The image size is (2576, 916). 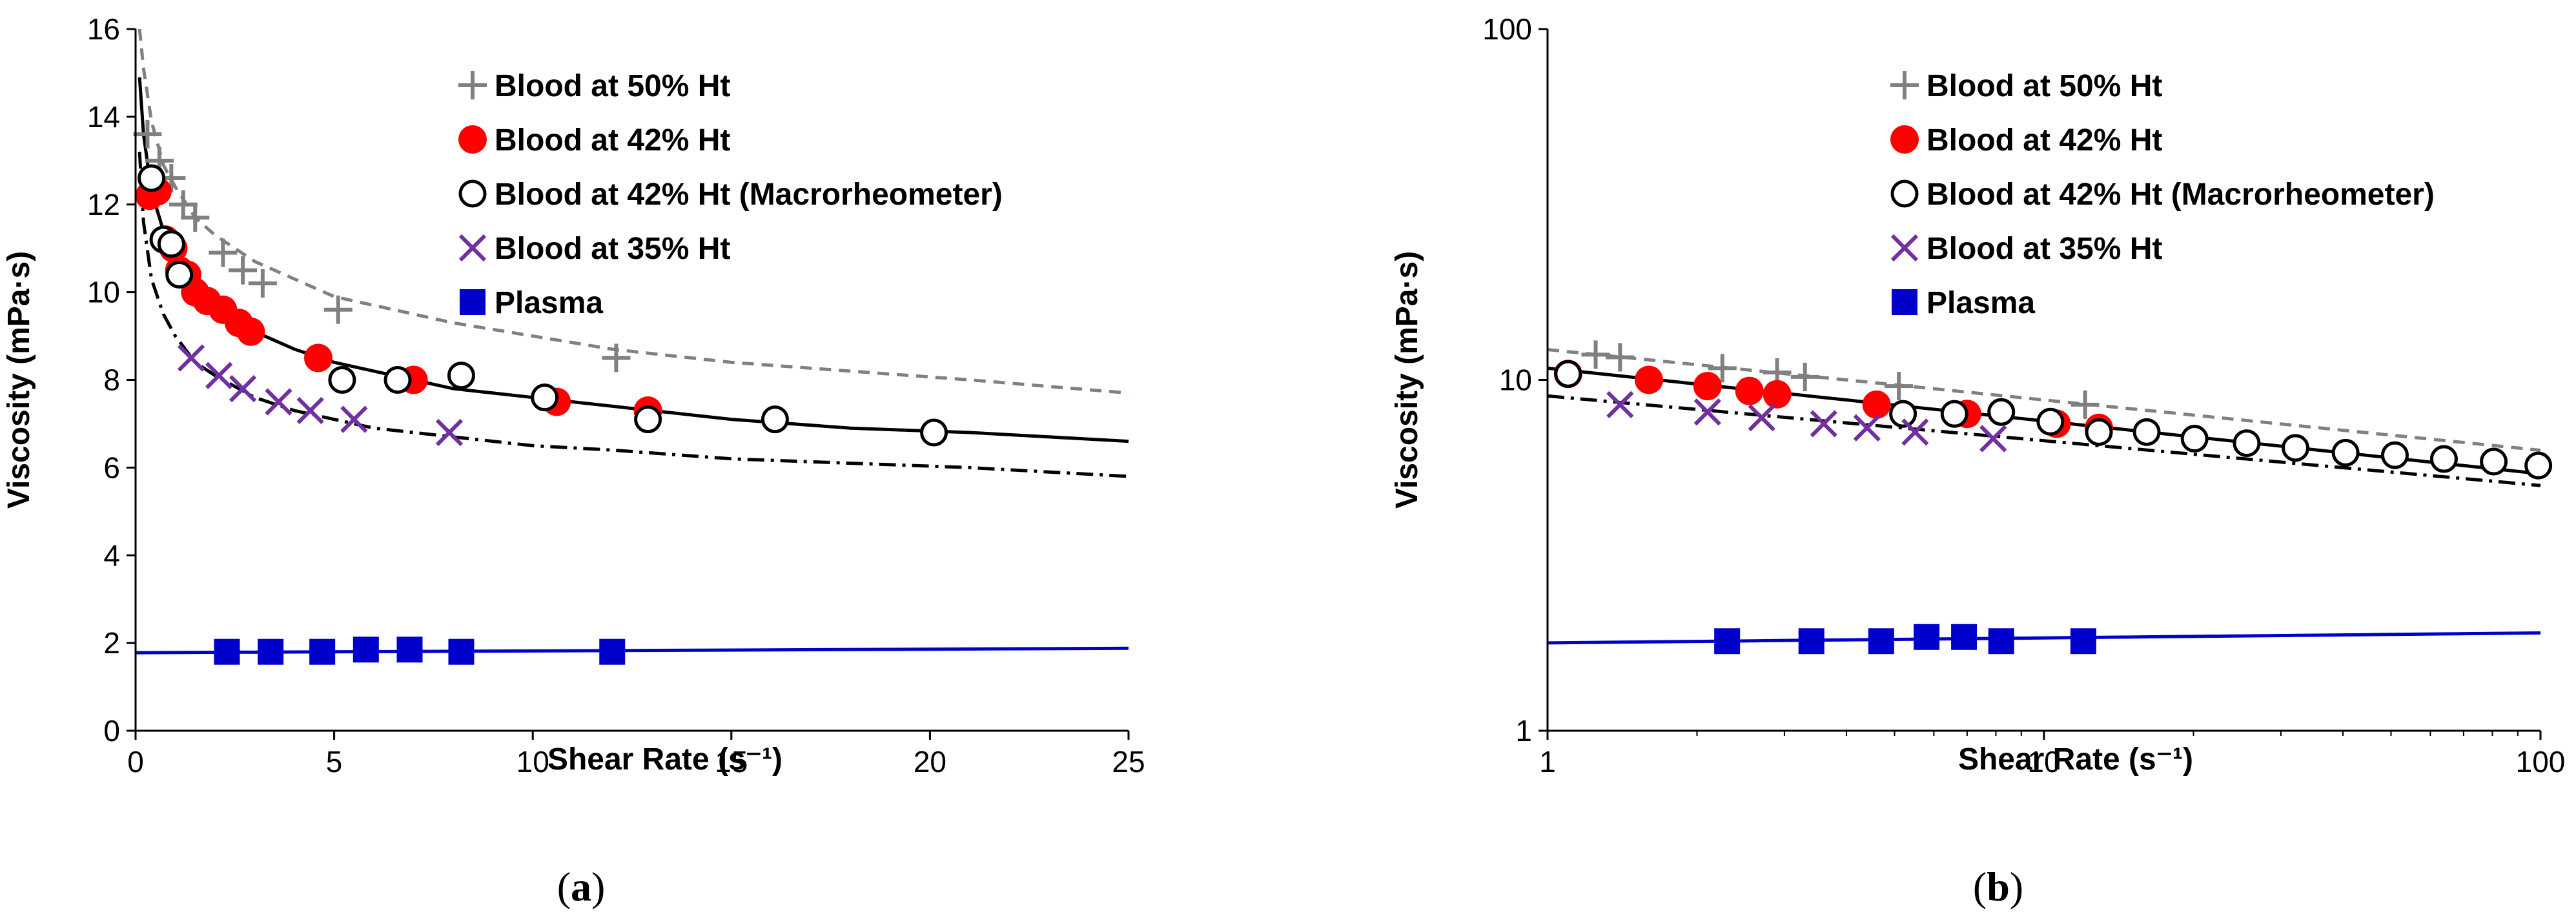 I want to click on y-tick-label: 6, so click(x=111, y=467).